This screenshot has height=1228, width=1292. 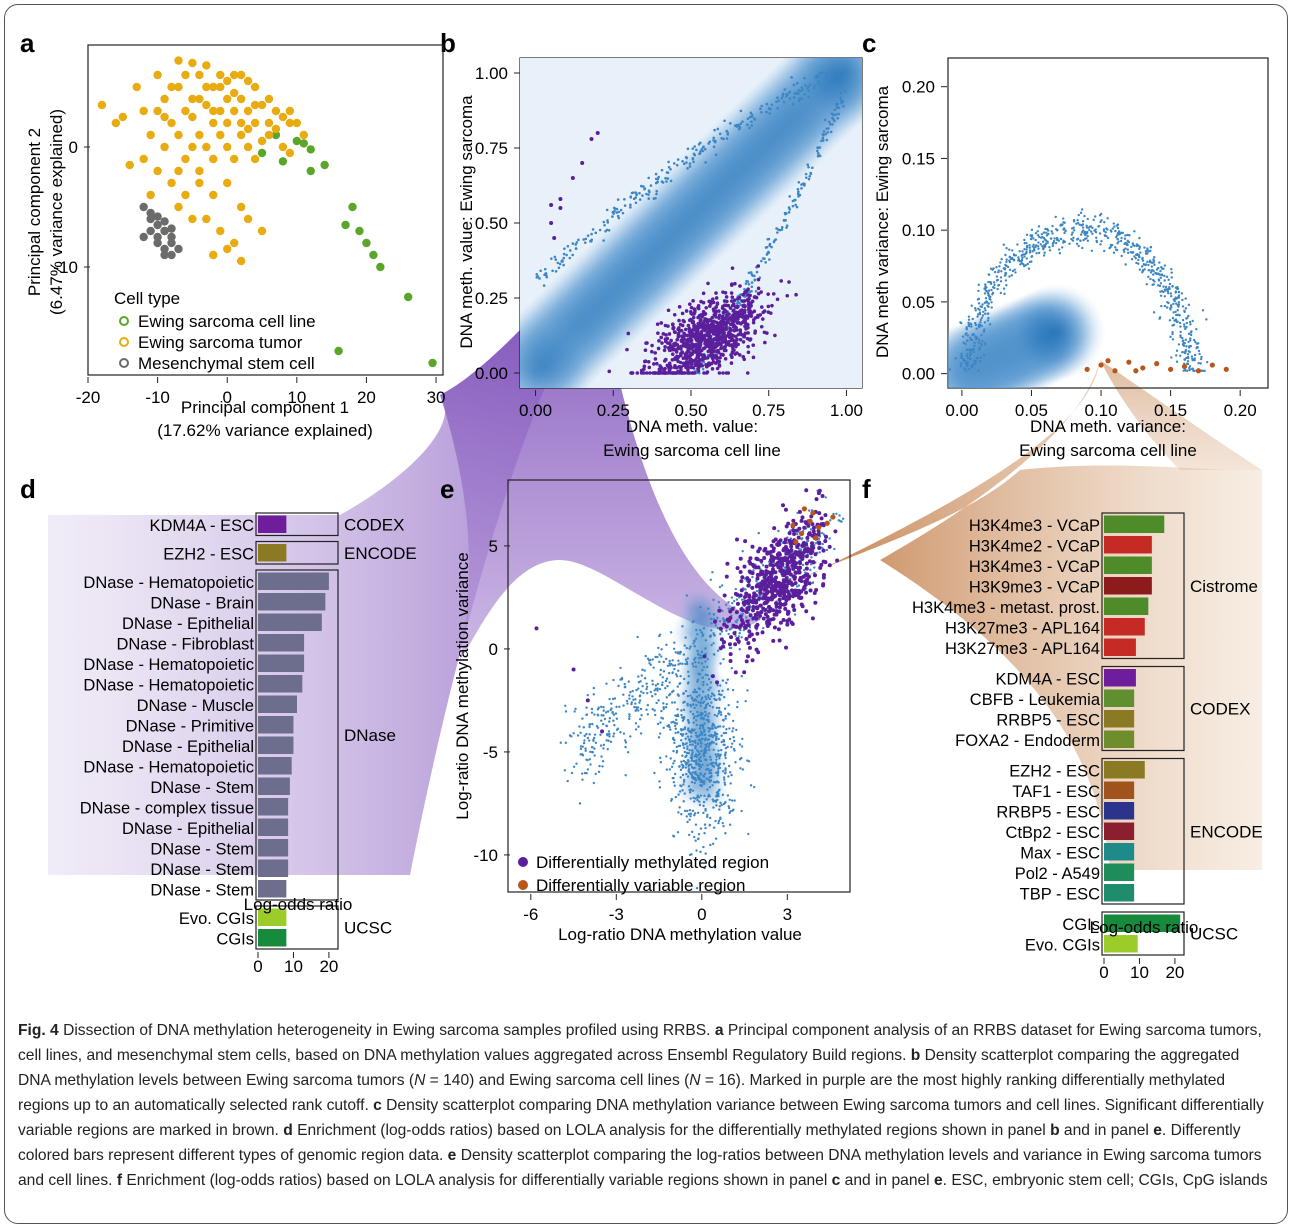 What do you see at coordinates (680, 934) in the screenshot?
I see `panel-e-xlabel: Log-ratio DNA methylation value` at bounding box center [680, 934].